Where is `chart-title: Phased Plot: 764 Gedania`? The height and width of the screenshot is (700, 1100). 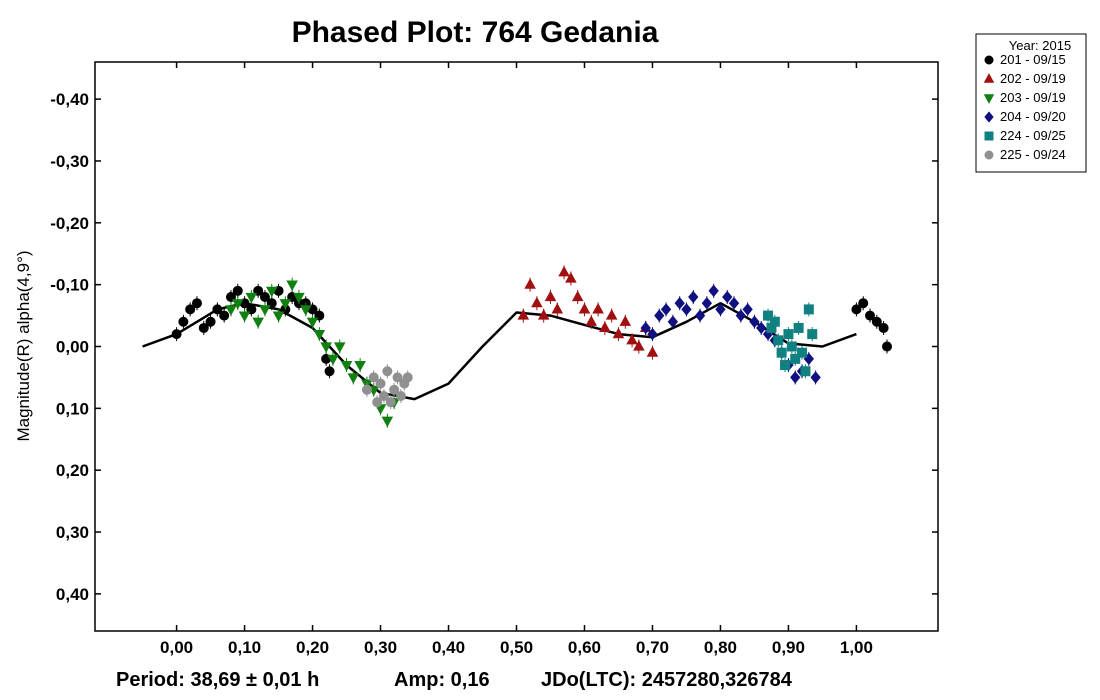 chart-title: Phased Plot: 764 Gedania is located at coordinates (475, 32).